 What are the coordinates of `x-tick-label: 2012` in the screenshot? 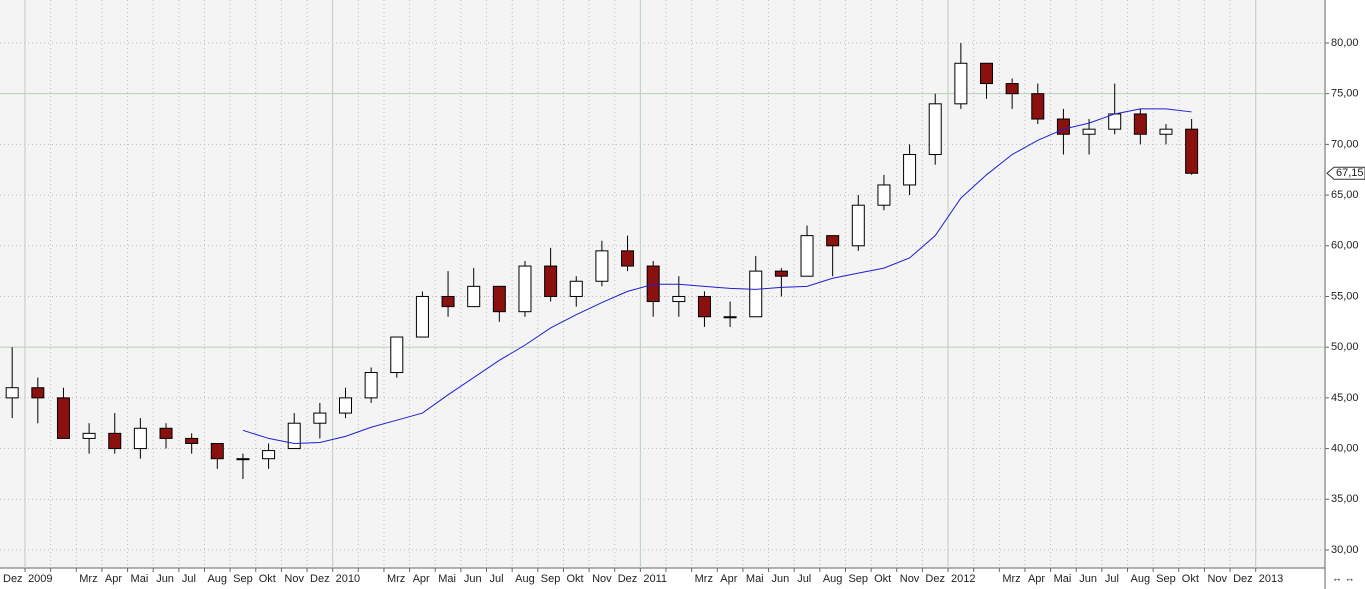 It's located at (963, 579).